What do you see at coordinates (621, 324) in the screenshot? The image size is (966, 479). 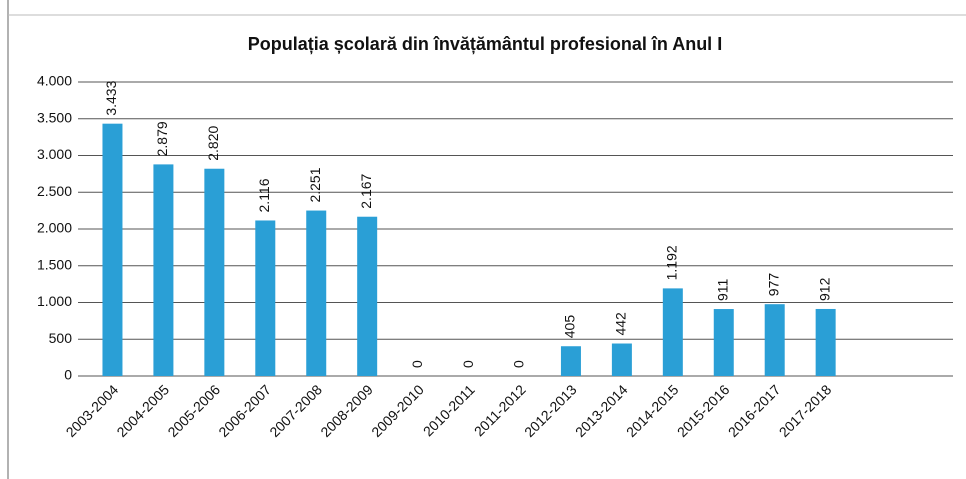 I see `value-label: 442` at bounding box center [621, 324].